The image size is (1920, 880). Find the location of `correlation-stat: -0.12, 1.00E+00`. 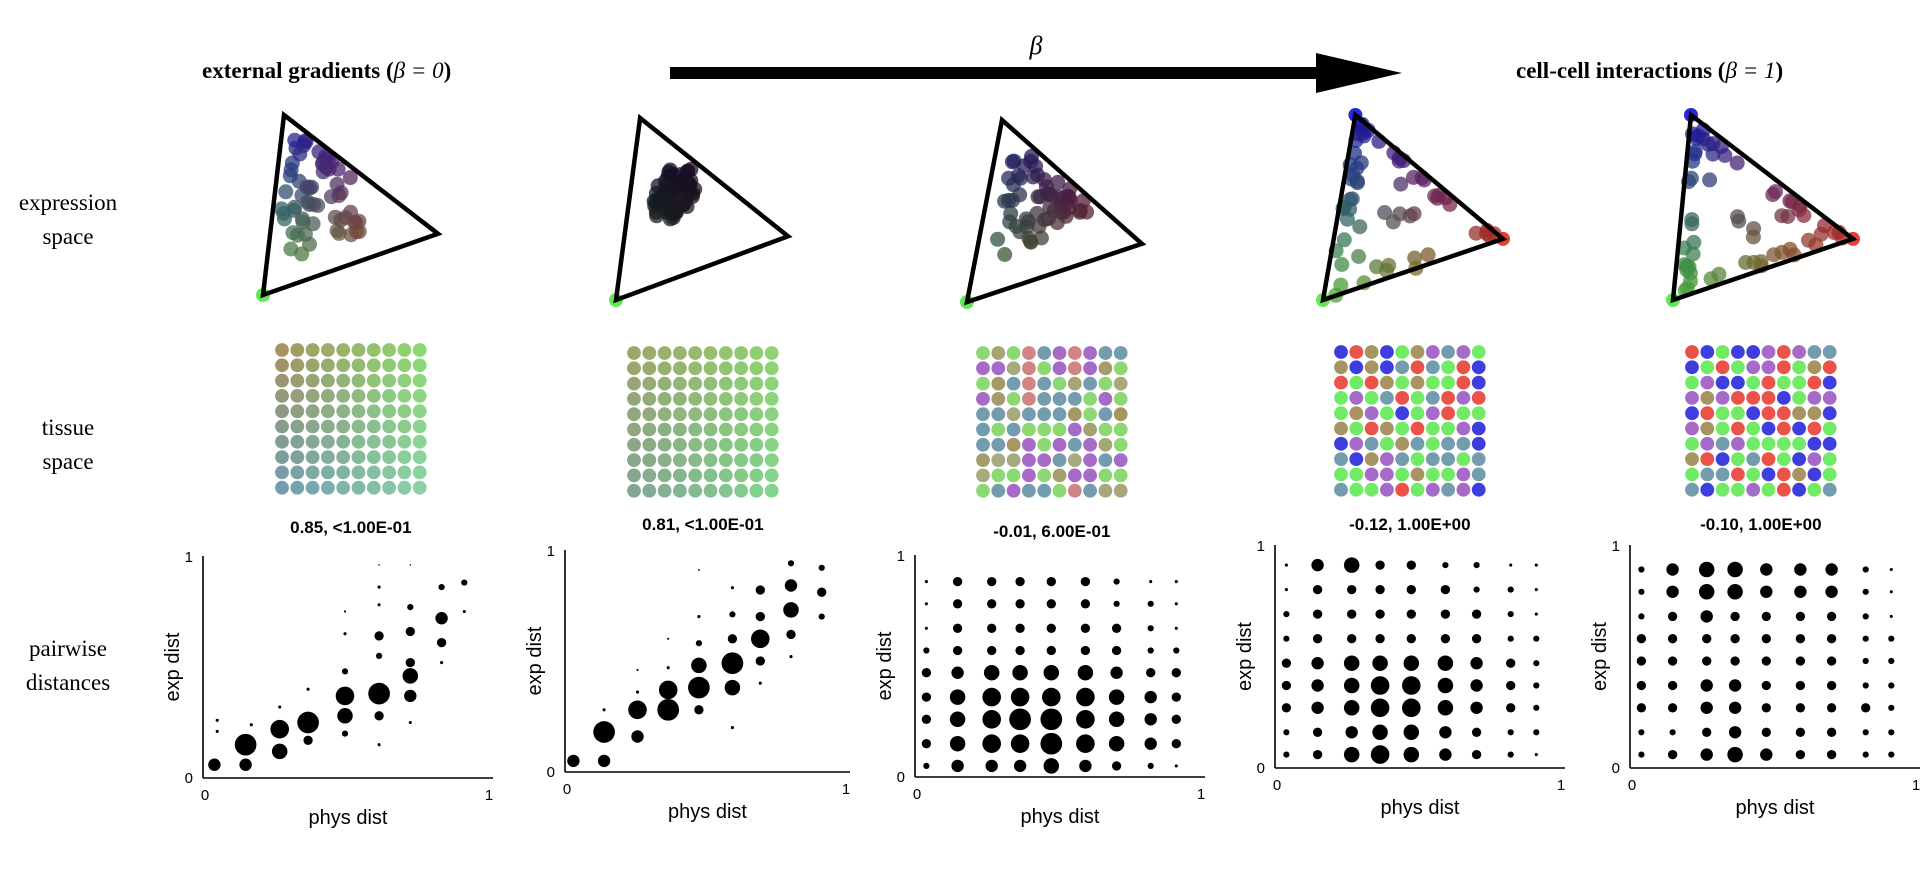

correlation-stat: -0.12, 1.00E+00 is located at coordinates (1409, 524).